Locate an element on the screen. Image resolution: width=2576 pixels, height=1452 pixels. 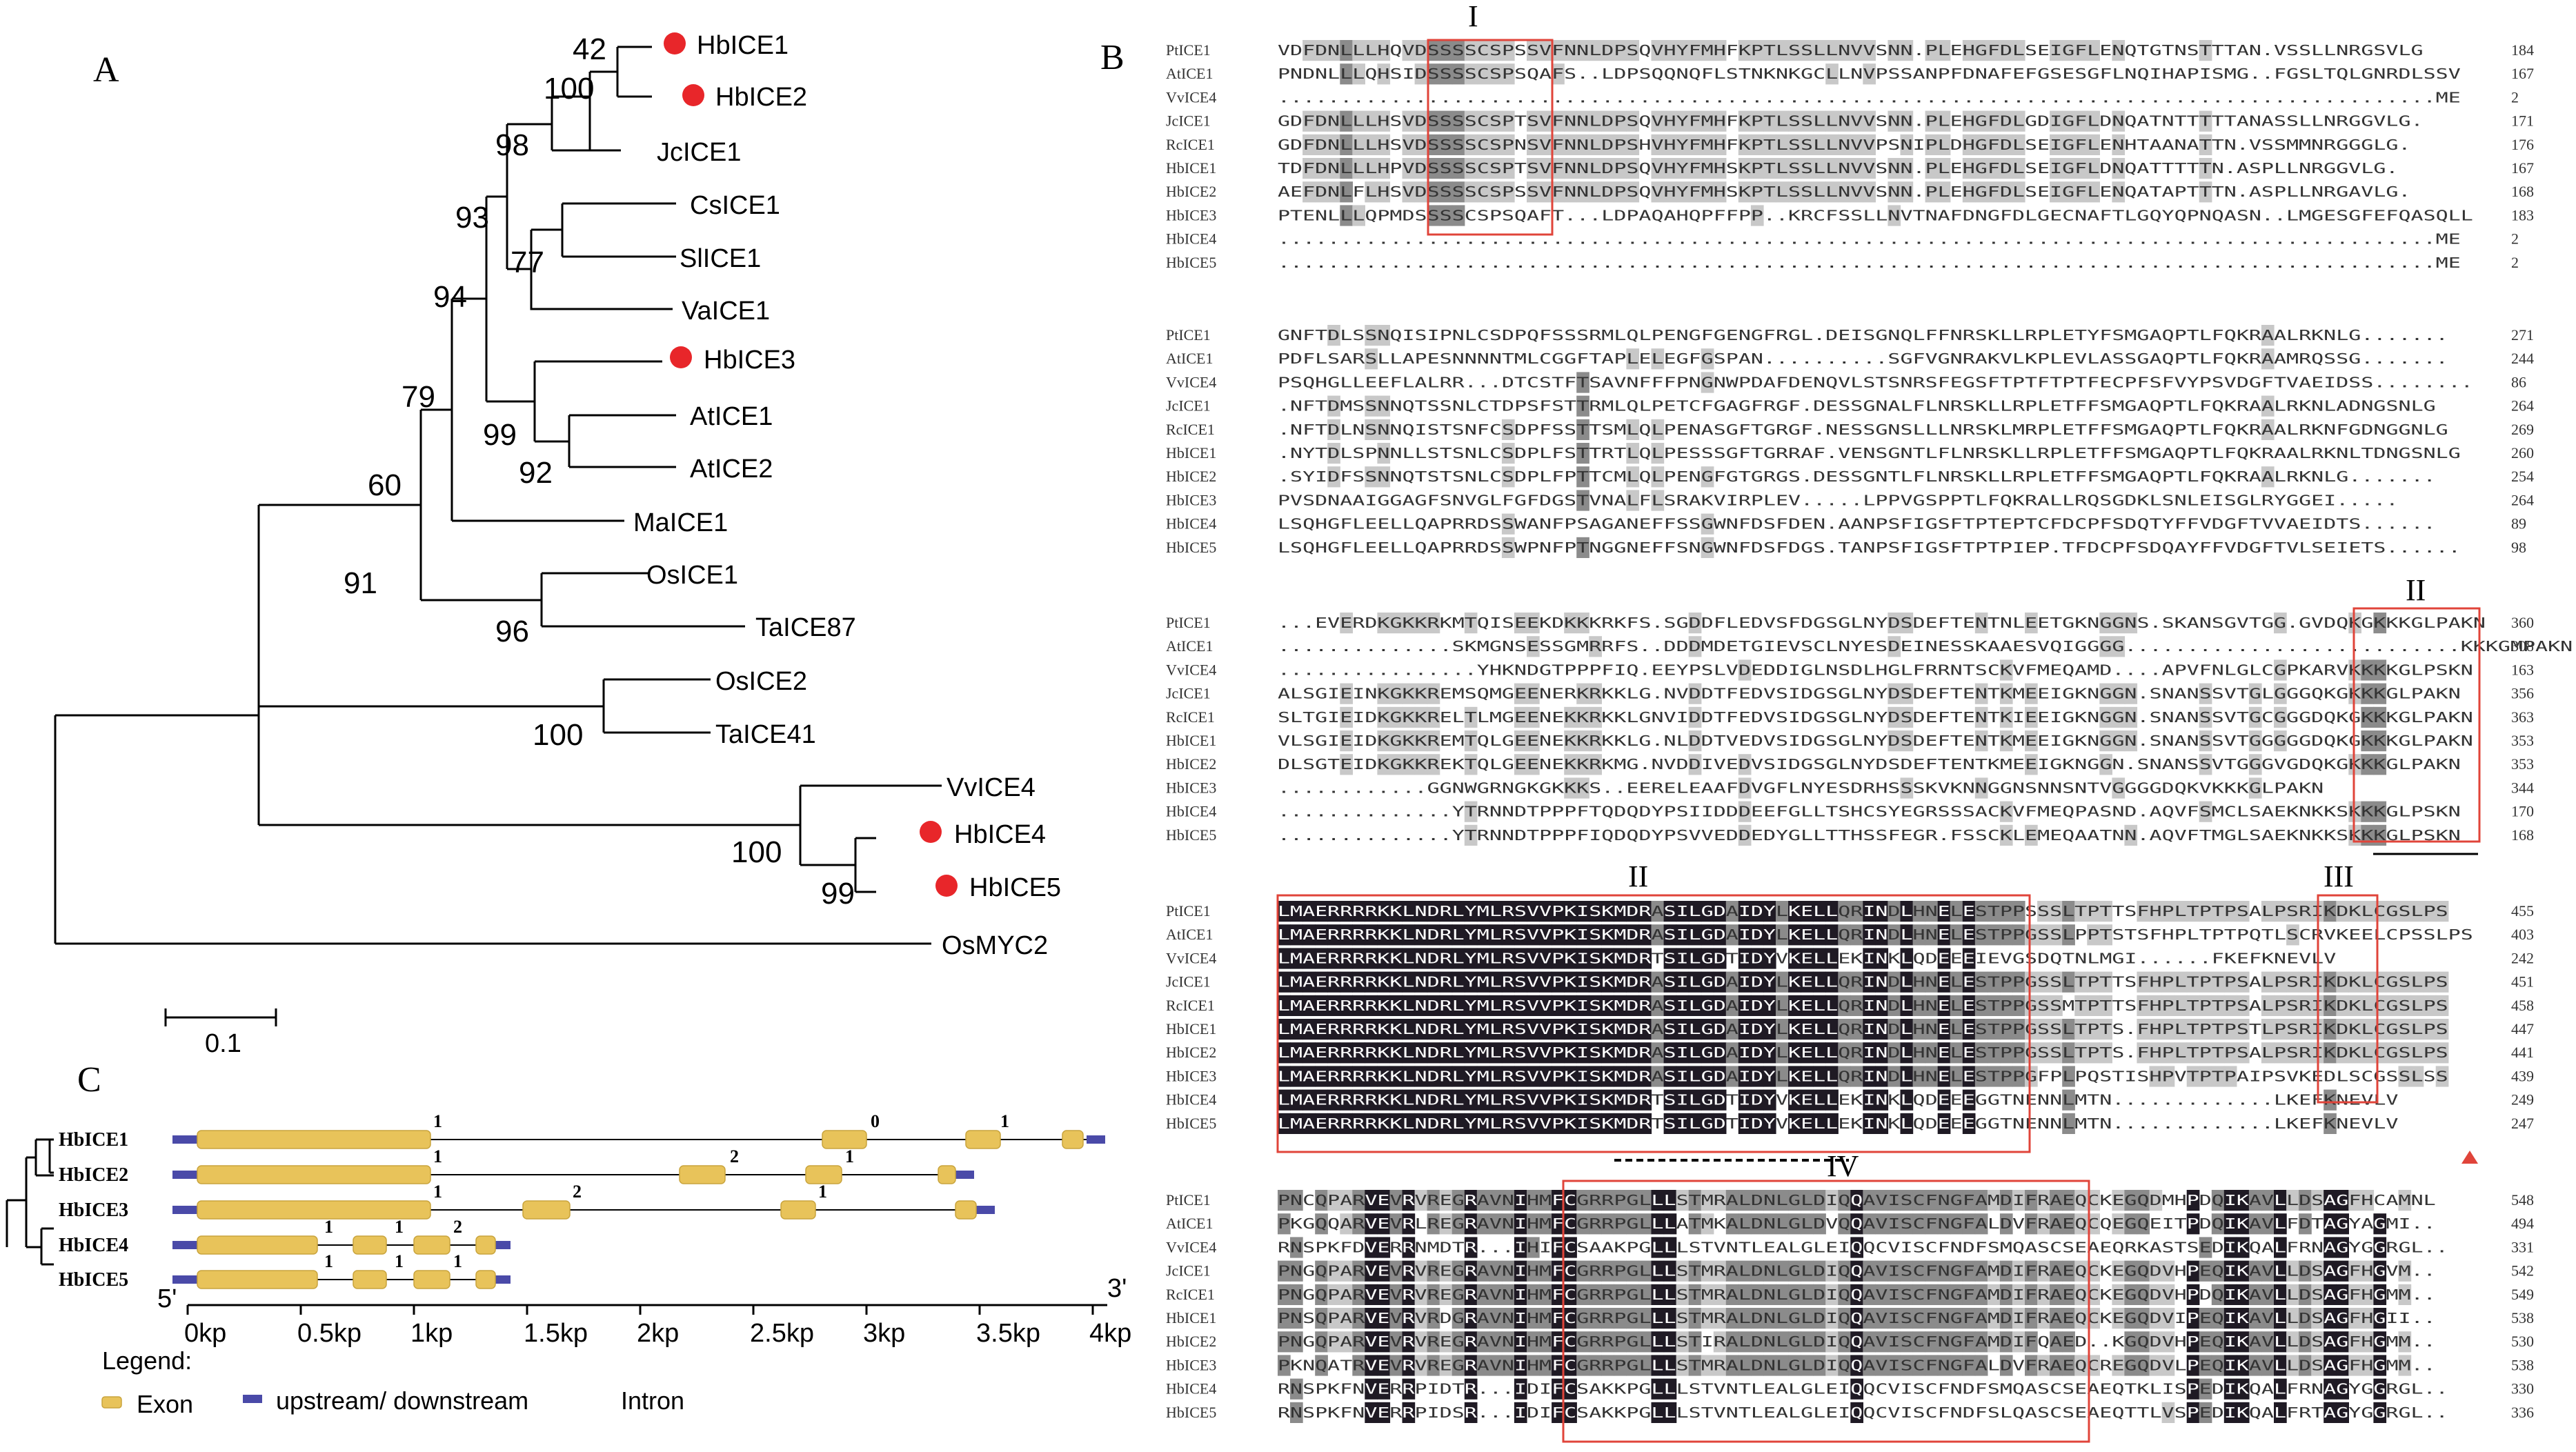
sequence-name: HbICE3 is located at coordinates (1191, 787).